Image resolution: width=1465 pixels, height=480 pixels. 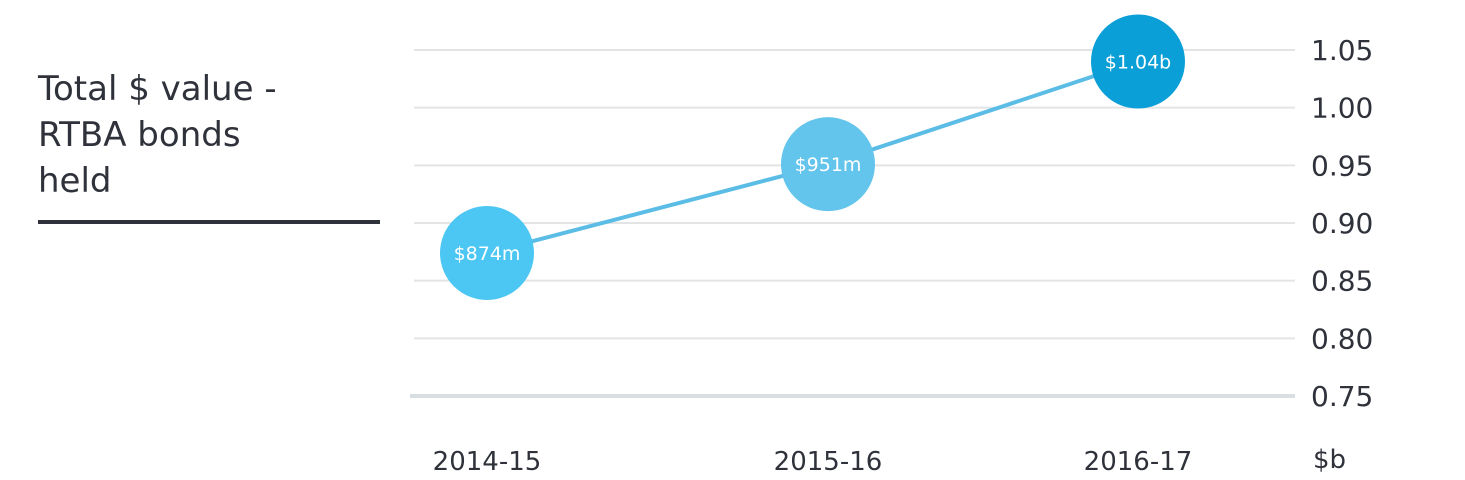 I want to click on data-label: $951m, so click(x=828, y=165).